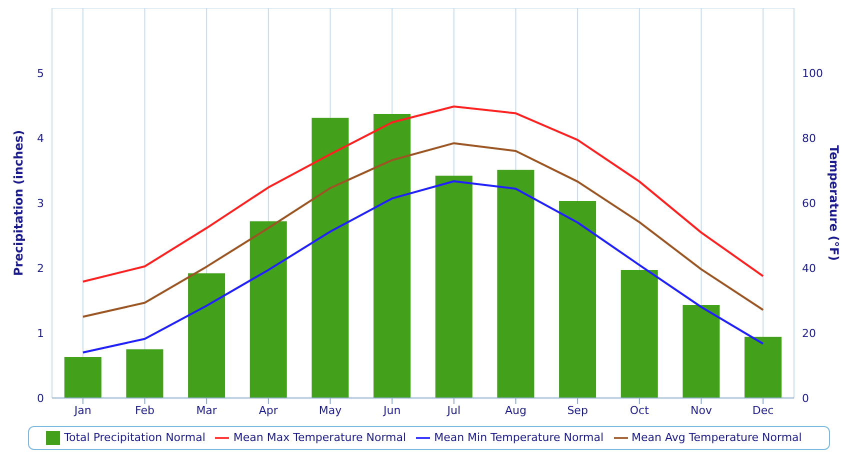 The width and height of the screenshot is (856, 462). I want to click on x-tick-label: Jul, so click(453, 410).